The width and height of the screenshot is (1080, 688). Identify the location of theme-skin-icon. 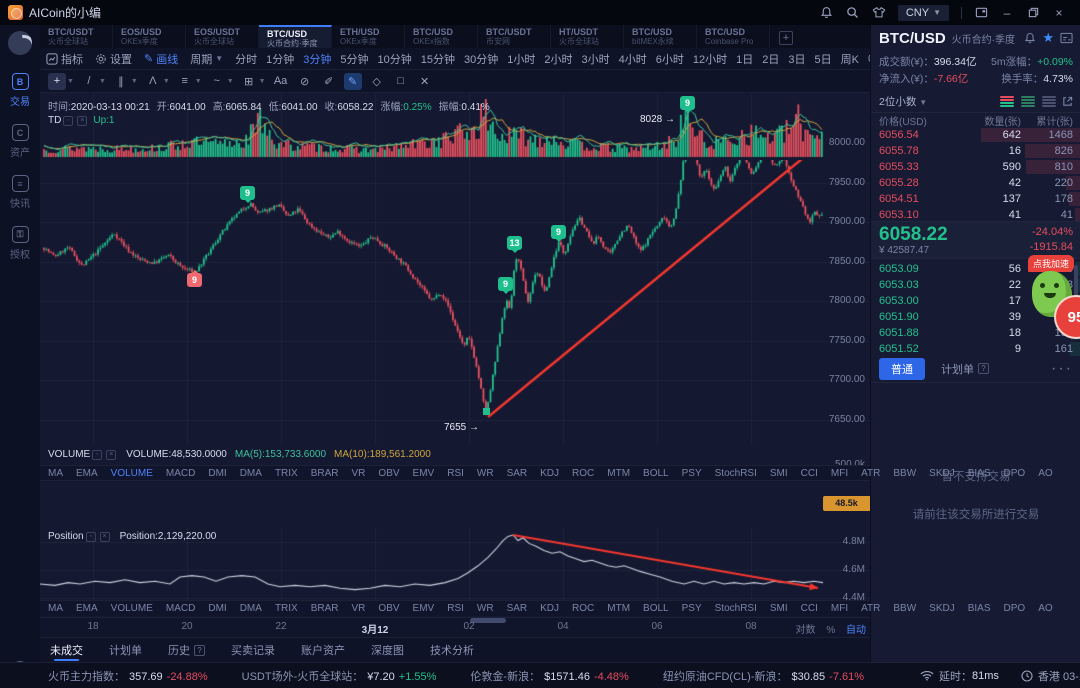
(879, 13).